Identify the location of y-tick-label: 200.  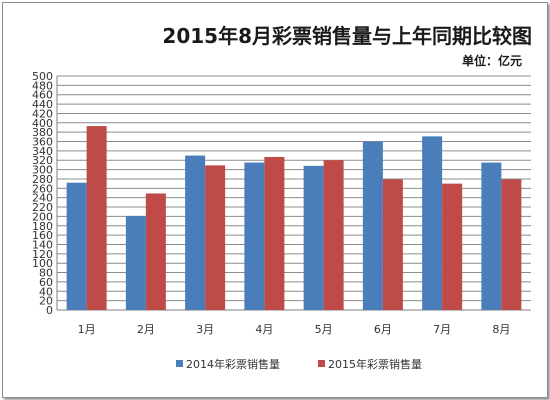
(42, 216).